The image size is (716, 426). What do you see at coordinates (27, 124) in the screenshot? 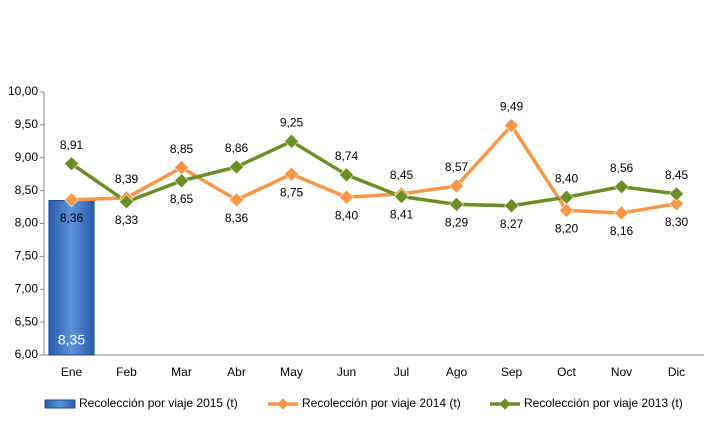
I see `y-tick-label: 9,50` at bounding box center [27, 124].